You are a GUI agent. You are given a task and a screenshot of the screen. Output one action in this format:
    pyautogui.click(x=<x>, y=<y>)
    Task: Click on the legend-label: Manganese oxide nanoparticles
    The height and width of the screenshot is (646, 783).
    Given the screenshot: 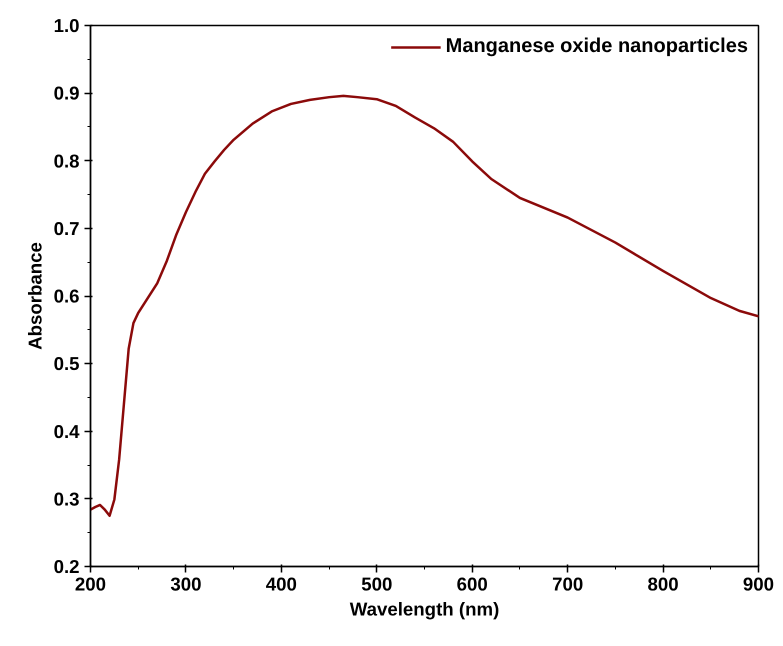 What is the action you would take?
    pyautogui.click(x=597, y=46)
    